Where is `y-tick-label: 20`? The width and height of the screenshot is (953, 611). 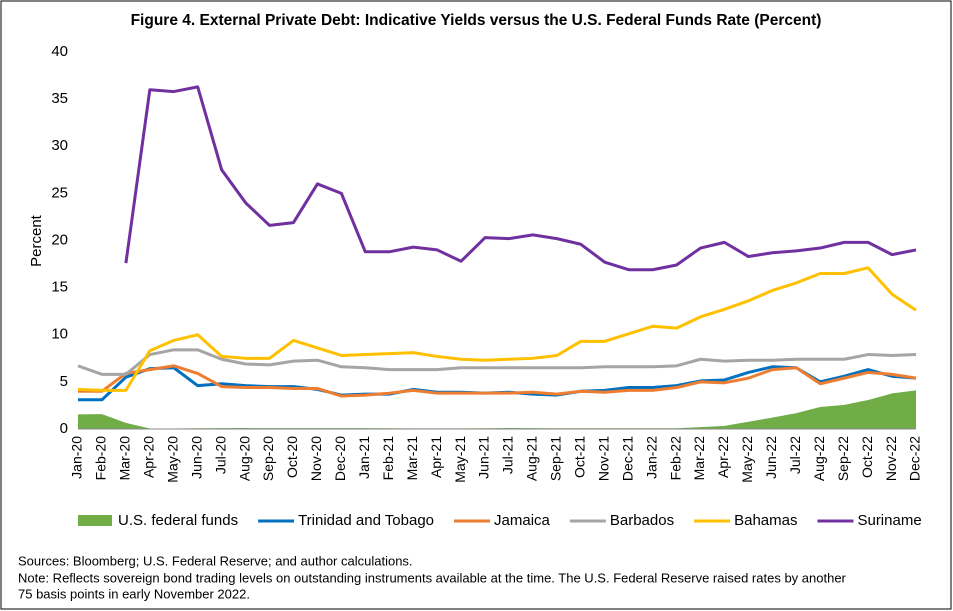 y-tick-label: 20 is located at coordinates (59, 239).